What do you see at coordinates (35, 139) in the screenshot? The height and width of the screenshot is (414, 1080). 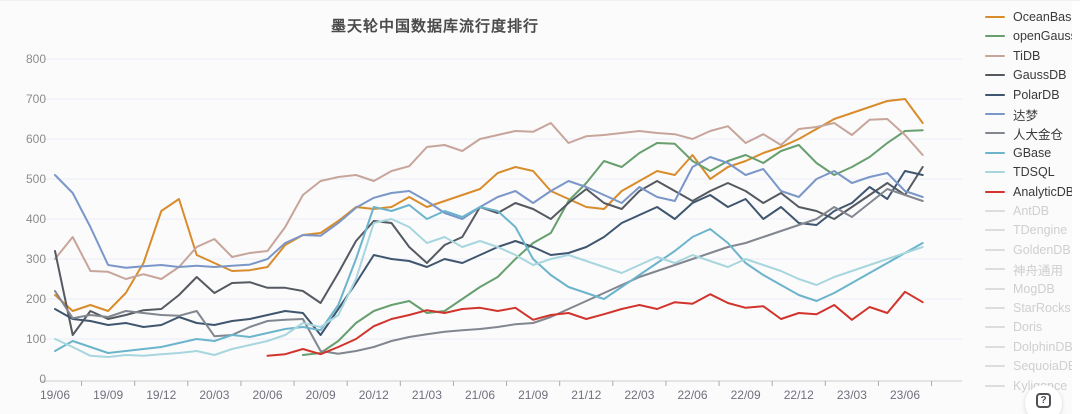 I see `y-axis-label-600: 600` at bounding box center [35, 139].